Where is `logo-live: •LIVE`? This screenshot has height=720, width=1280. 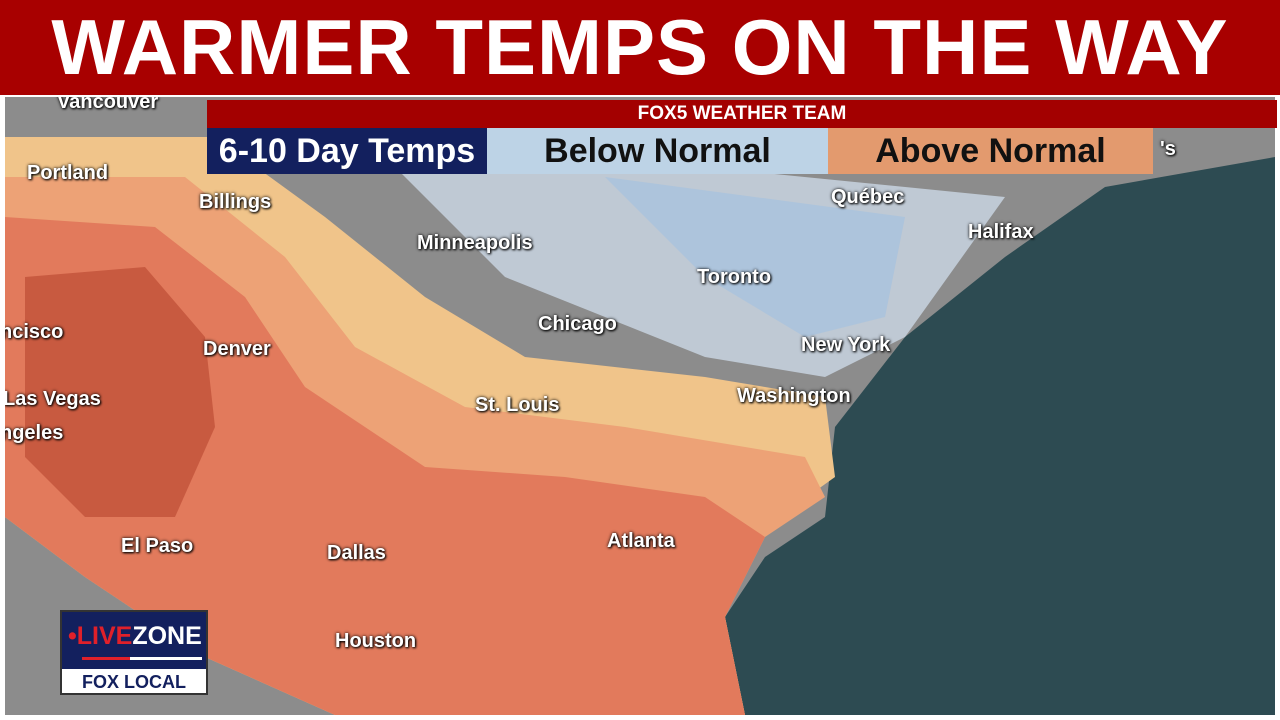 logo-live: •LIVE is located at coordinates (100, 636).